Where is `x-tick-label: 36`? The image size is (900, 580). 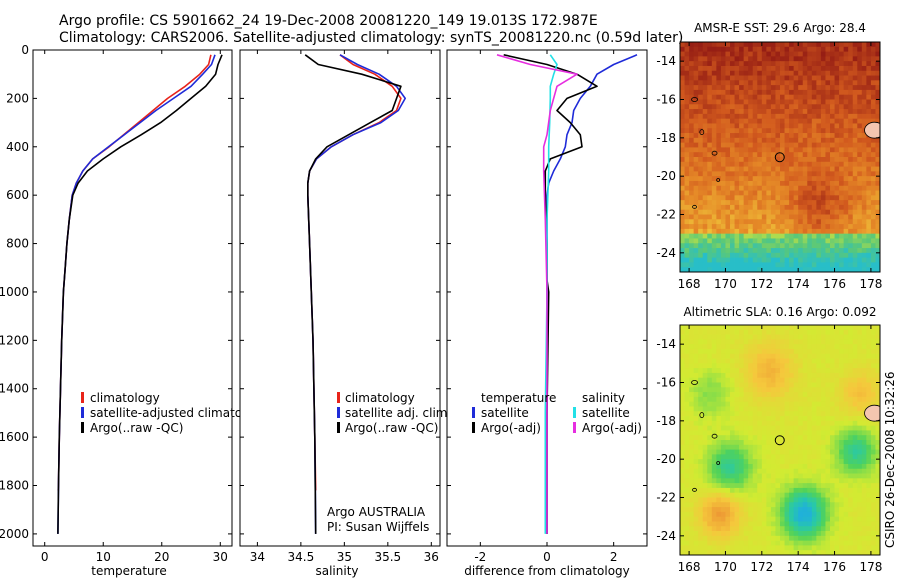 x-tick-label: 36 is located at coordinates (431, 557).